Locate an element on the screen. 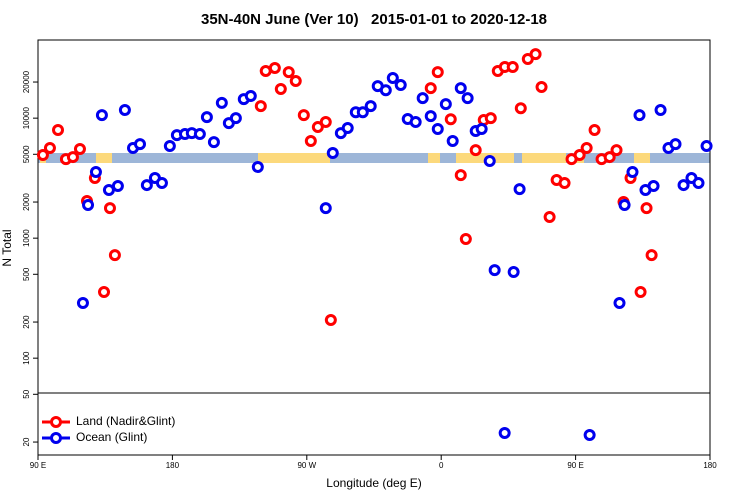  y-axis-label: N Total is located at coordinates (7, 247).